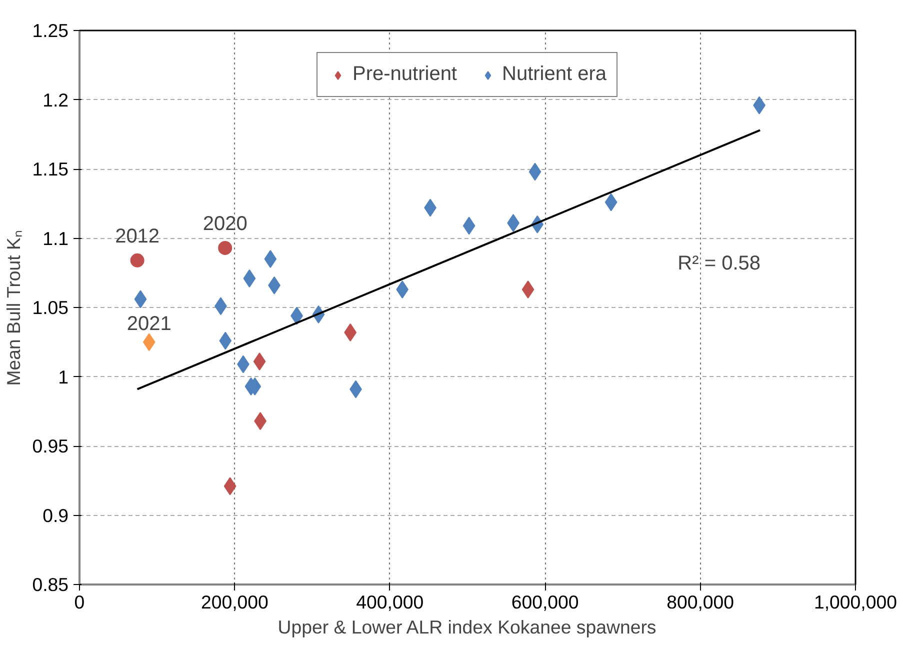 Image resolution: width=920 pixels, height=649 pixels. I want to click on x-tick-label: 0, so click(79, 602).